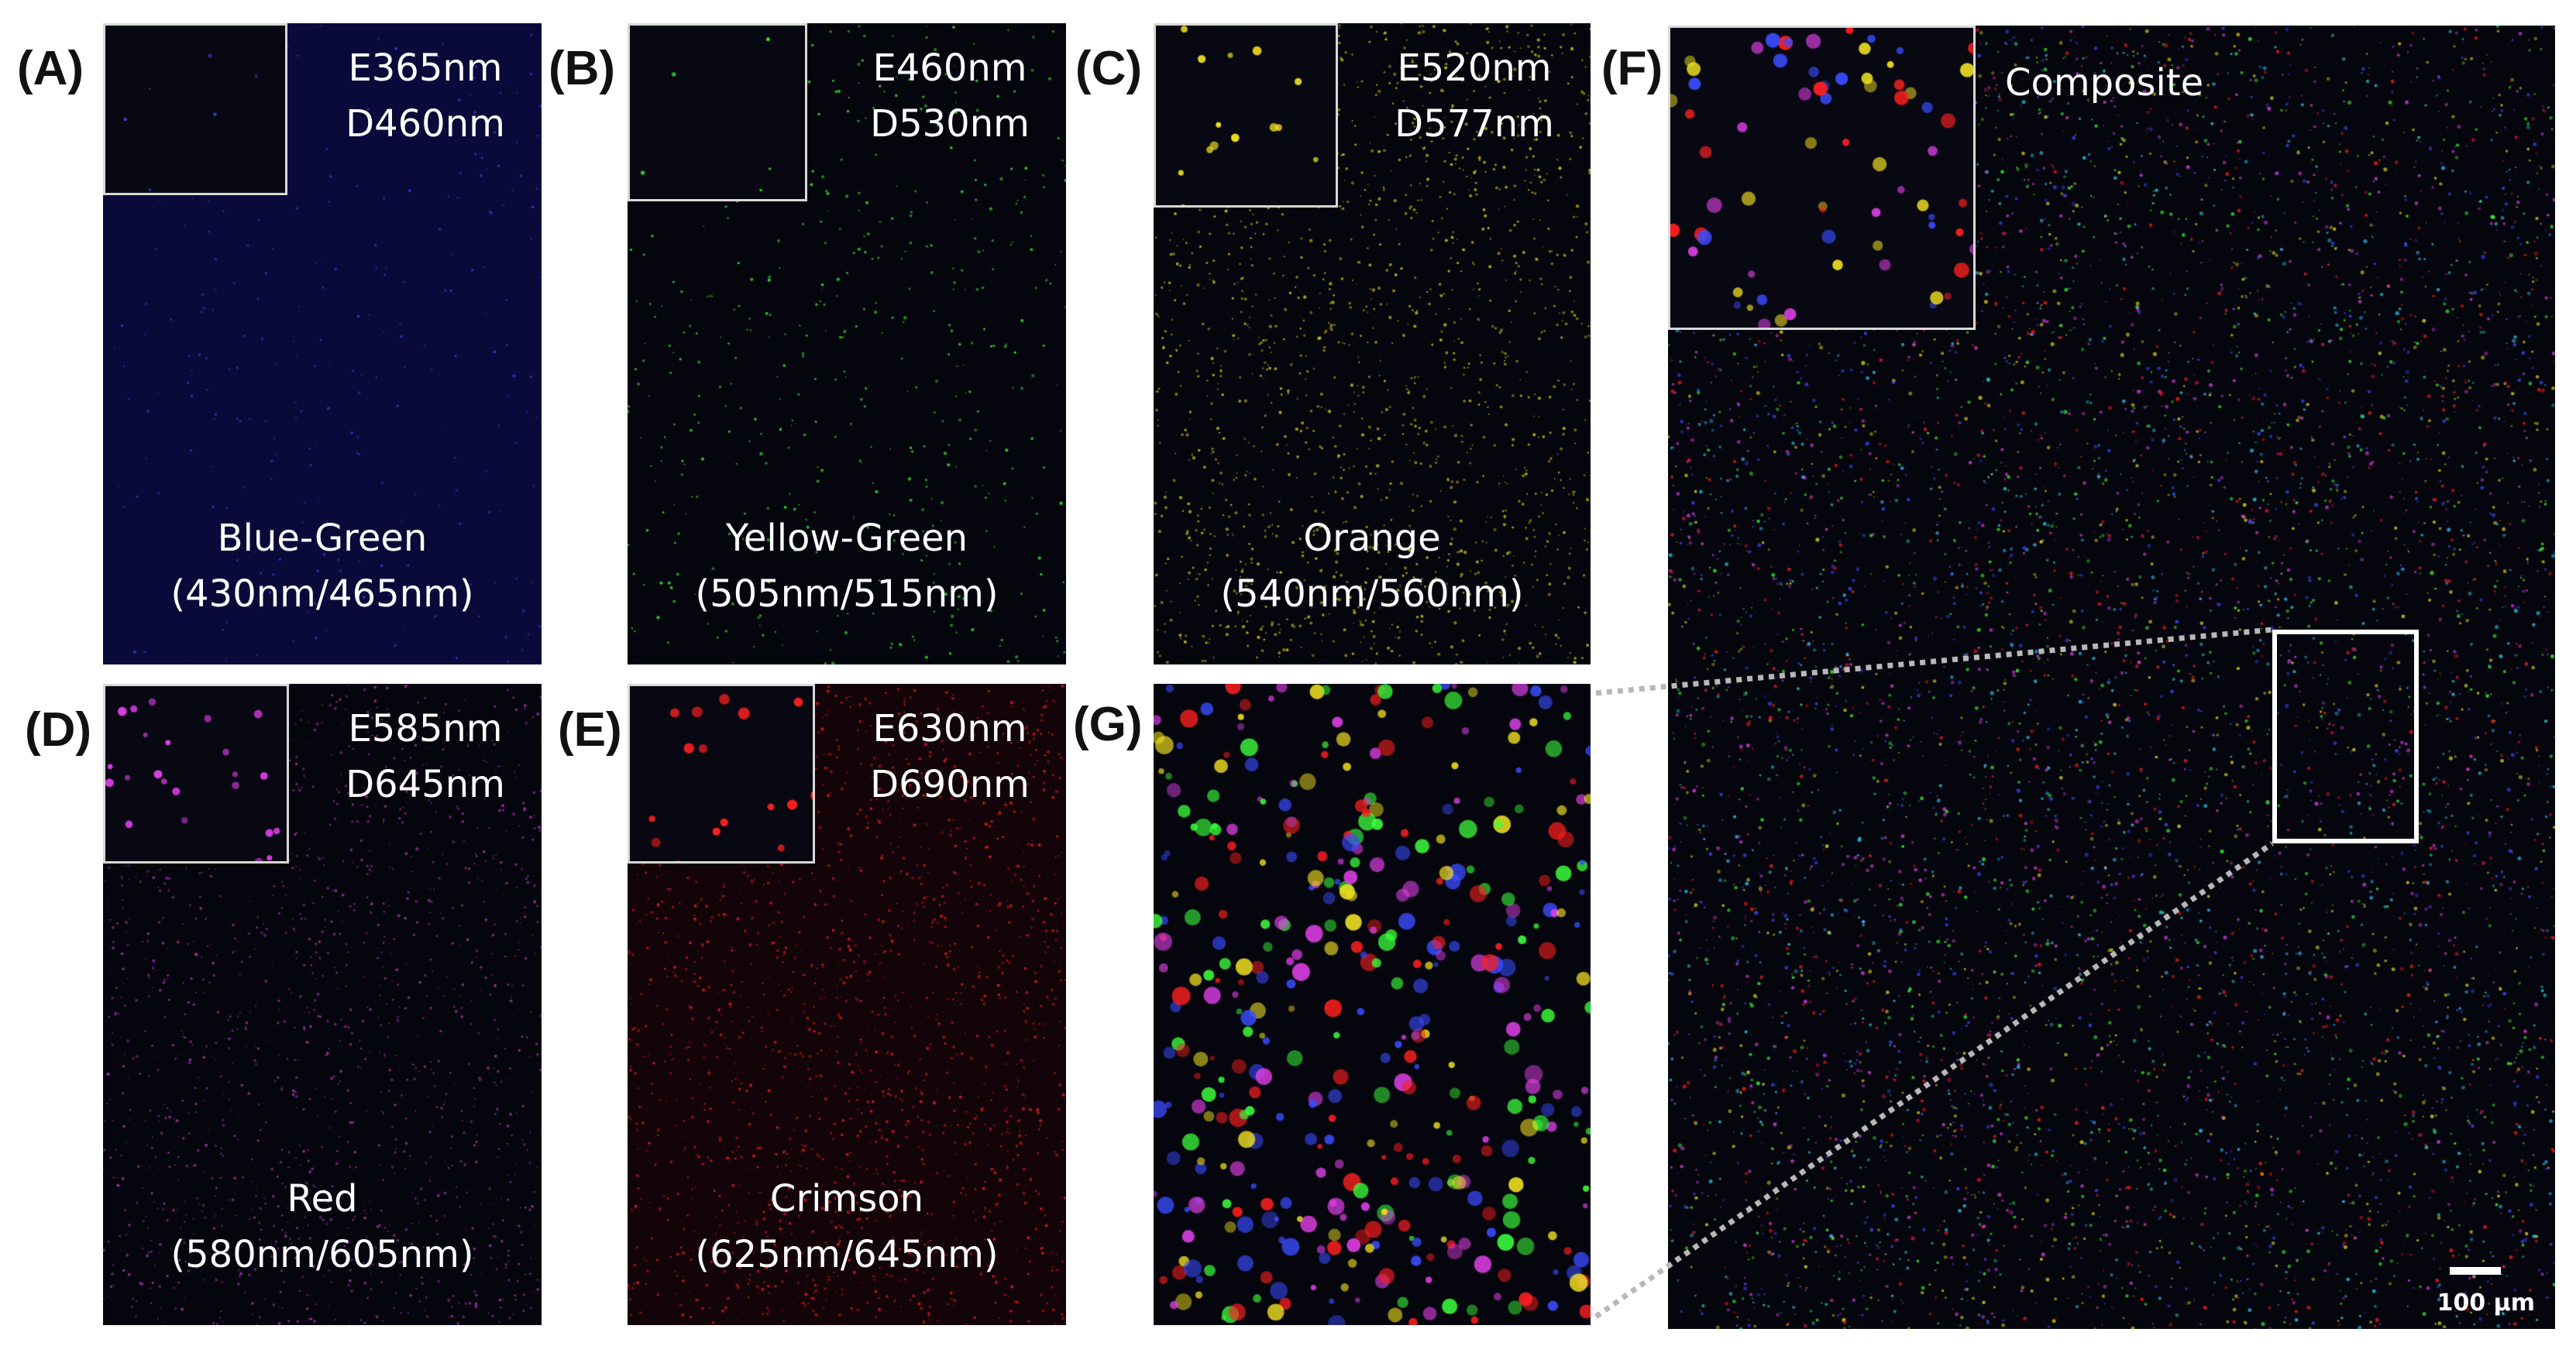  Describe the element at coordinates (1372, 594) in the screenshot. I see `panel-c-dye-range: (540nm/560nm)` at that location.